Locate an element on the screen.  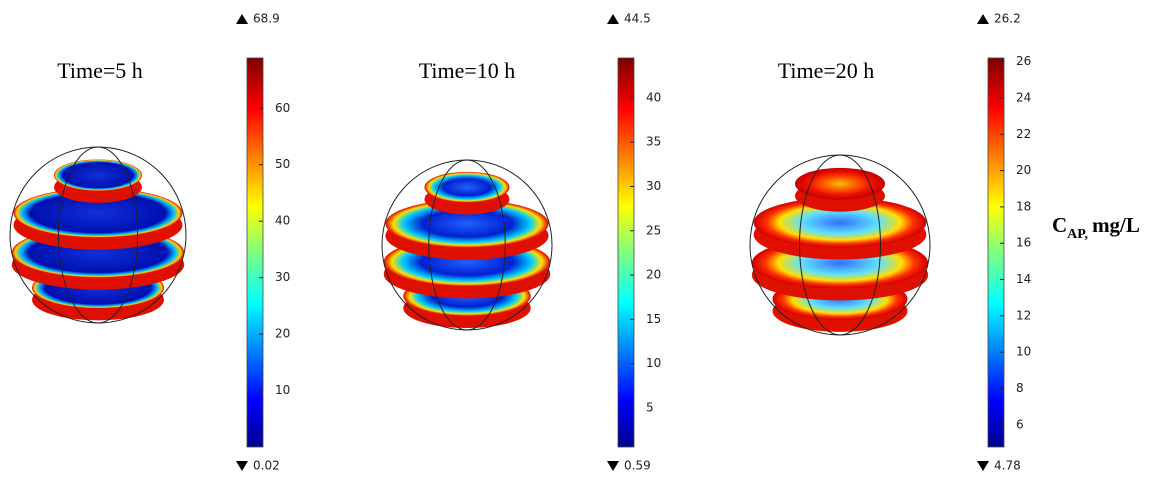
colorbar-tick-label: 5 is located at coordinates (650, 407).